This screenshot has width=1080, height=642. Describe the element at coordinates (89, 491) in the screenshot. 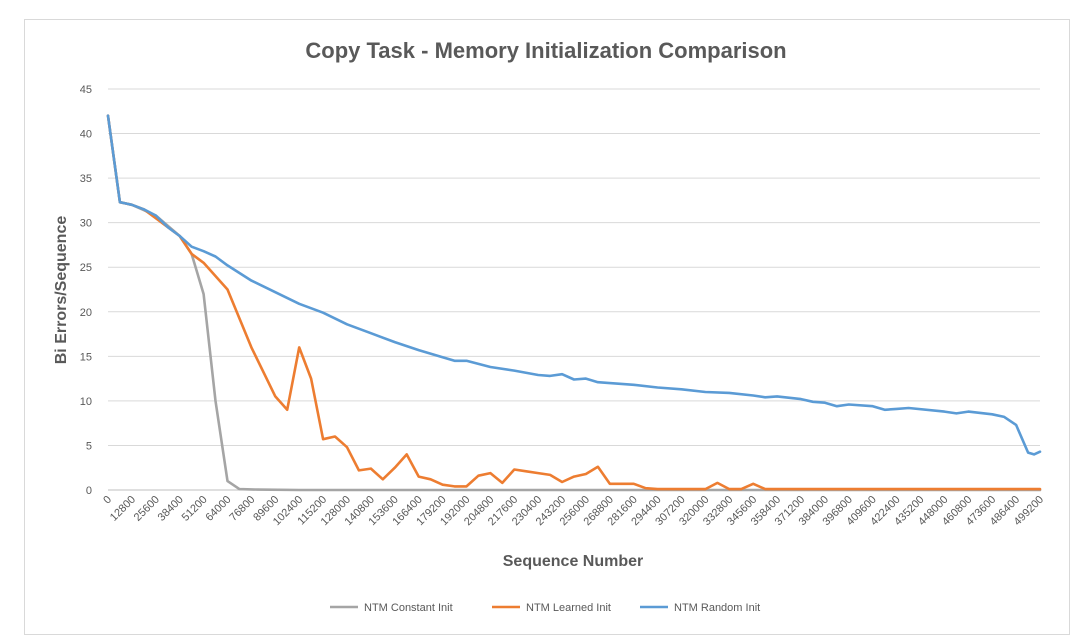

I see `y-tick-label: 0` at that location.